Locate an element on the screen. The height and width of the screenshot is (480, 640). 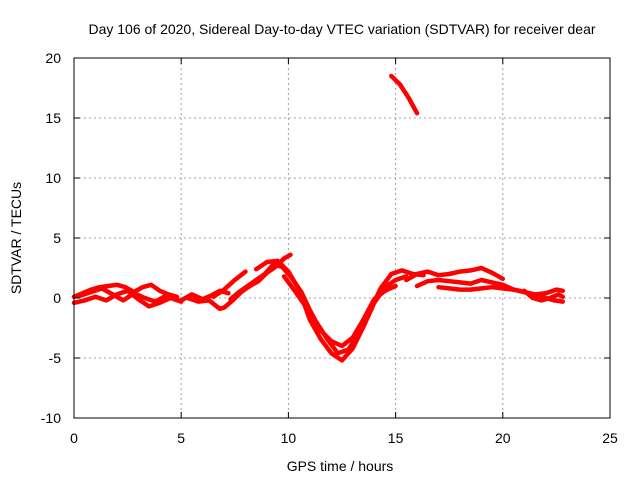
x-tick-label: 20 is located at coordinates (503, 438).